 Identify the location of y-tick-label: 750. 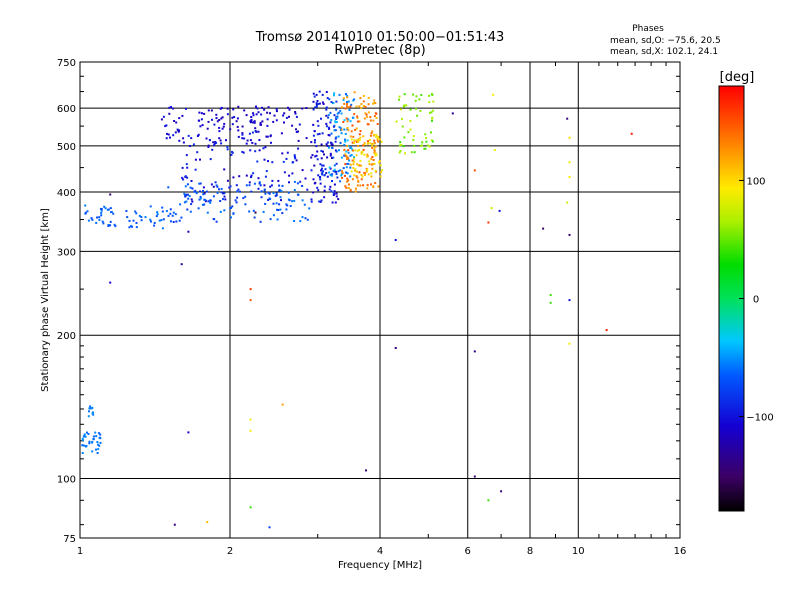
(66, 63).